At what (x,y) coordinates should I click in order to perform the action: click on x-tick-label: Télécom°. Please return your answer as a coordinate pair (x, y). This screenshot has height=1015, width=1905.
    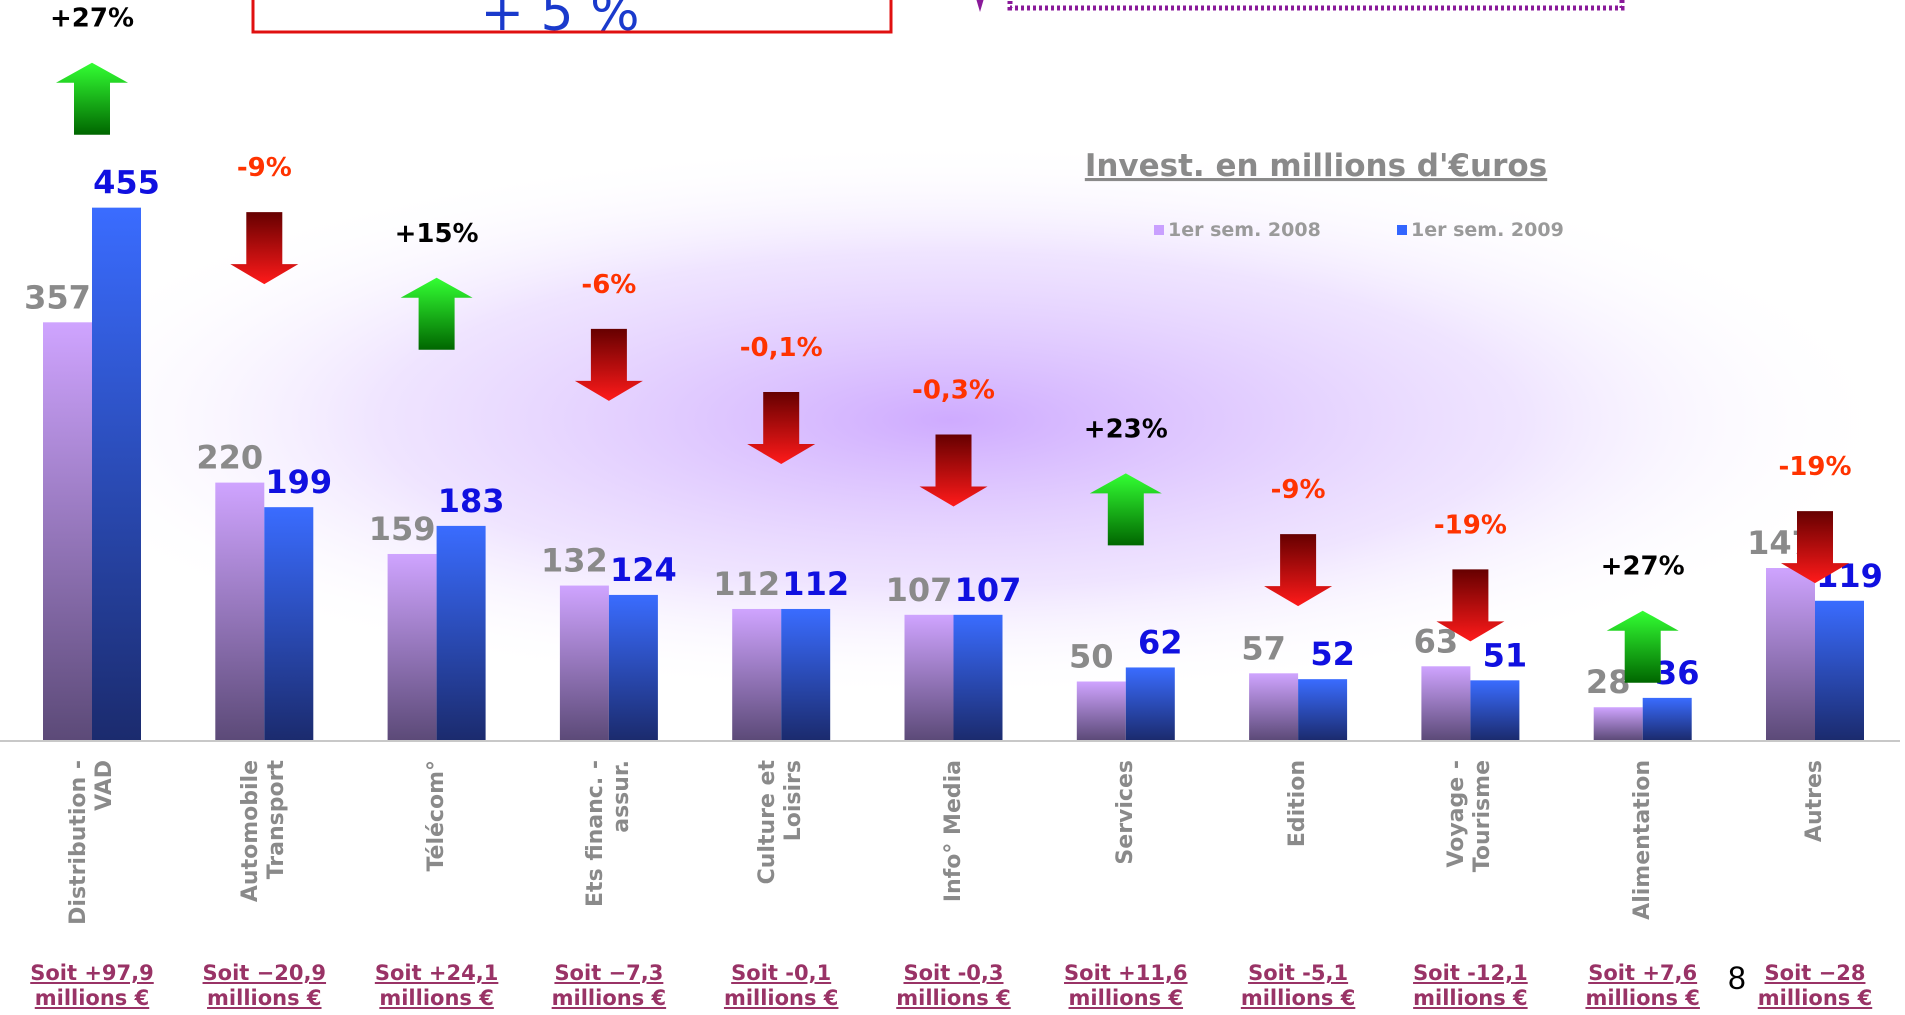
    Looking at the image, I should click on (436, 816).